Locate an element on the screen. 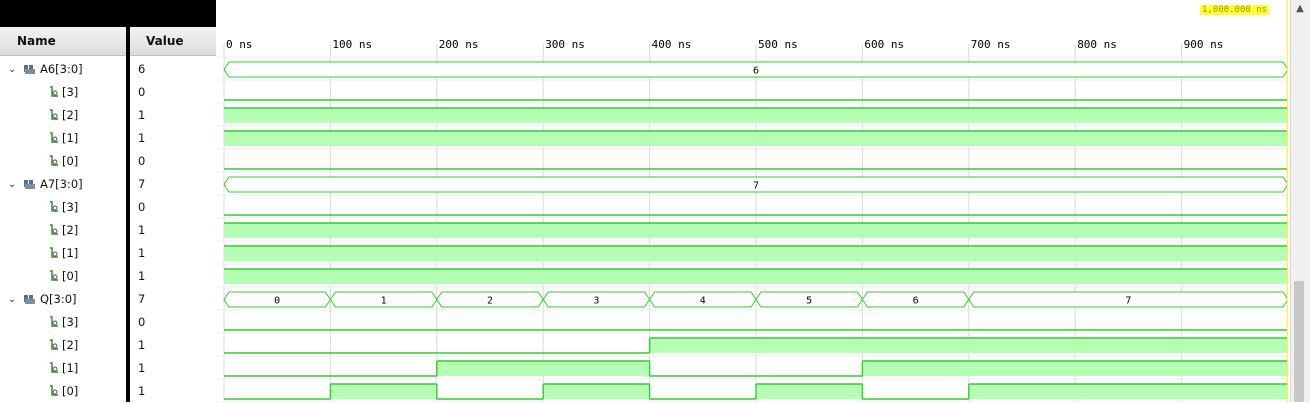 The height and width of the screenshot is (403, 1310). bus-segment-value: 5 is located at coordinates (809, 301).